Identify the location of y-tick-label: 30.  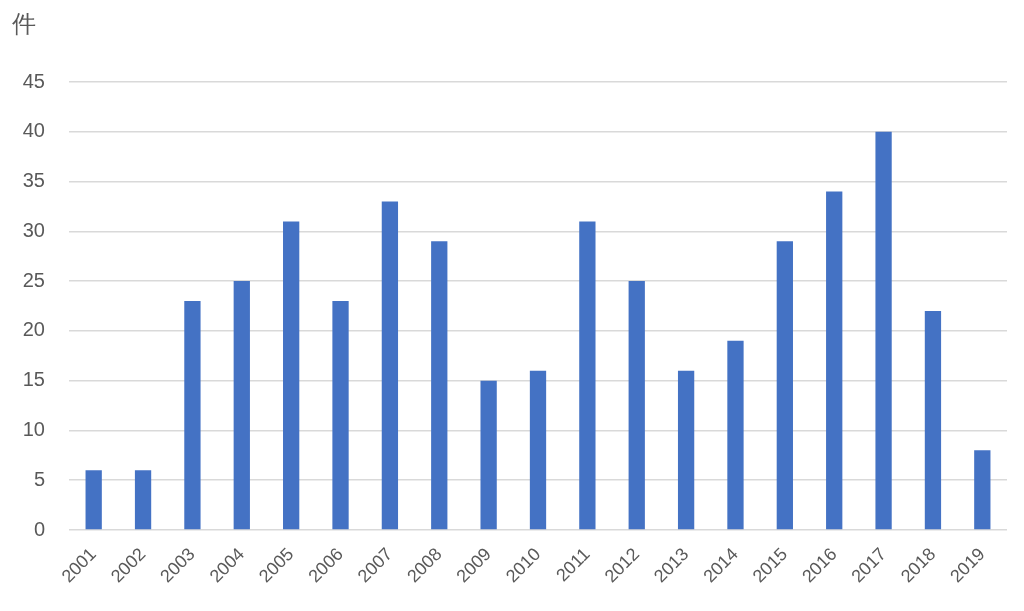
(33, 229).